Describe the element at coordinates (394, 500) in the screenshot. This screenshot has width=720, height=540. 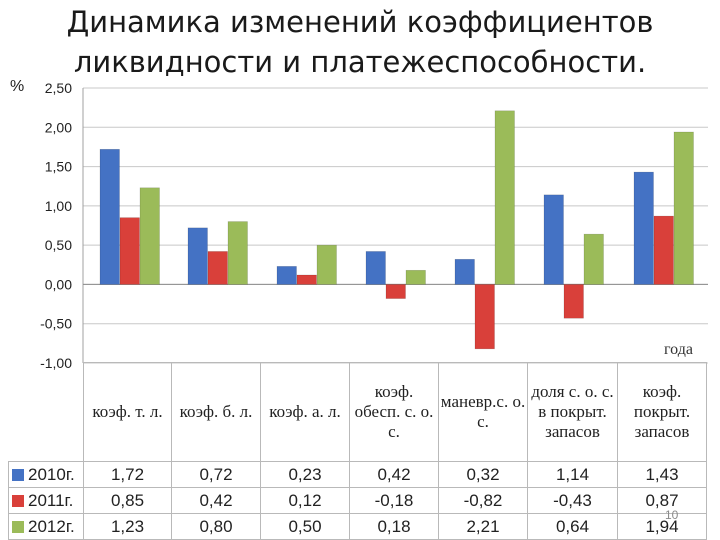
I see `data-cell: -0,18` at that location.